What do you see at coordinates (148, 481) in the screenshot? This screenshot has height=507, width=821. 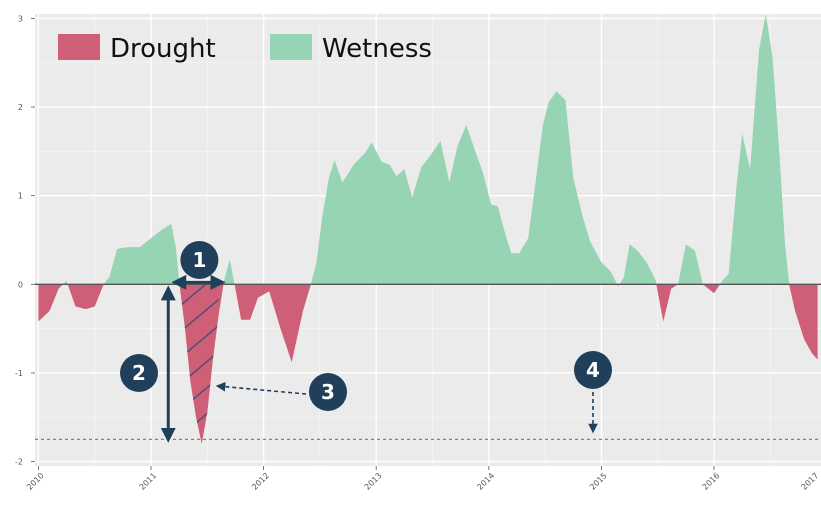 I see `x-tick-label: 2011` at bounding box center [148, 481].